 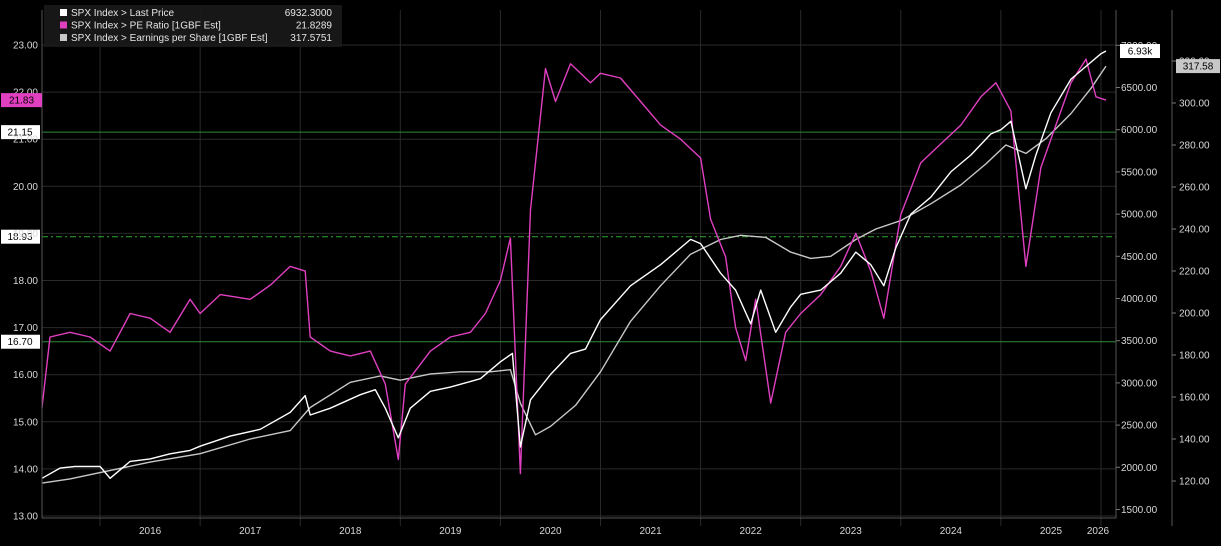 I want to click on mid-tick-label: 5000.00, so click(x=1139, y=215).